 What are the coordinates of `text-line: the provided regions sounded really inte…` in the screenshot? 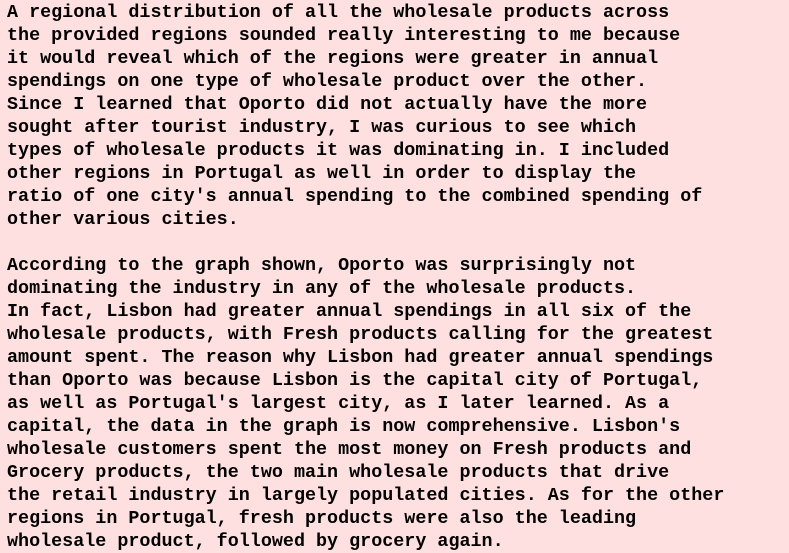 It's located at (344, 35).